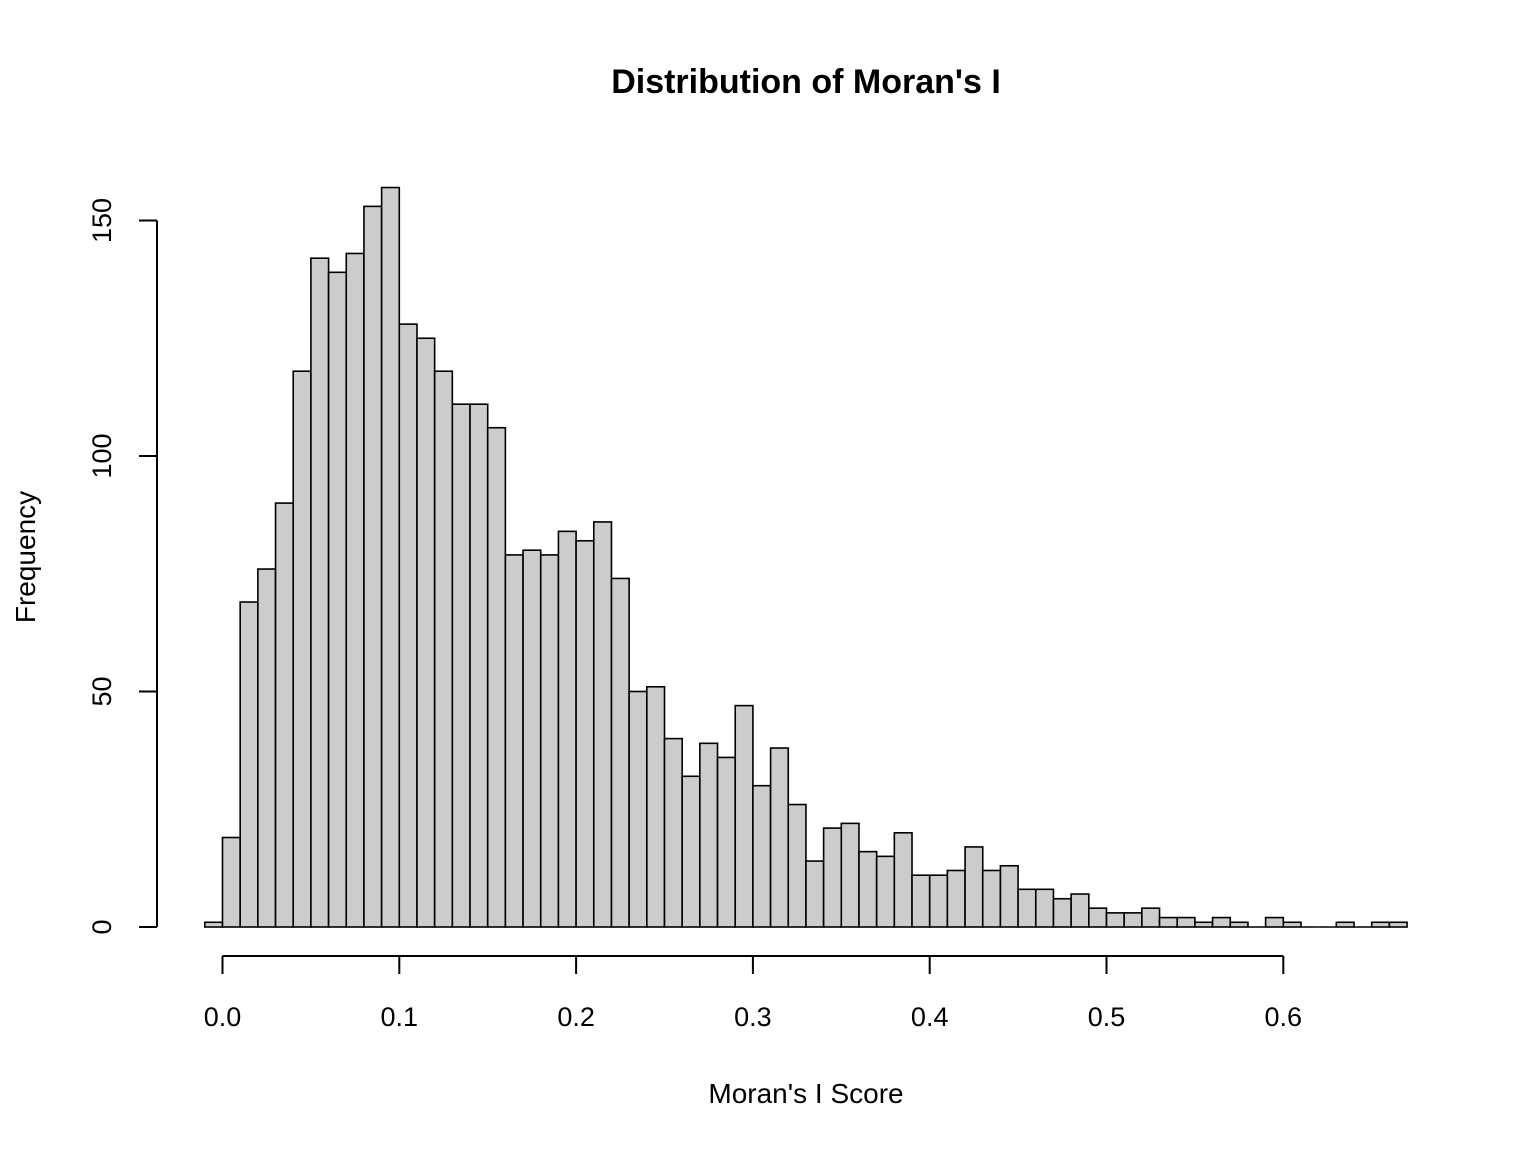 This screenshot has width=1536, height=1152. I want to click on y-tick-label: 100, so click(102, 455).